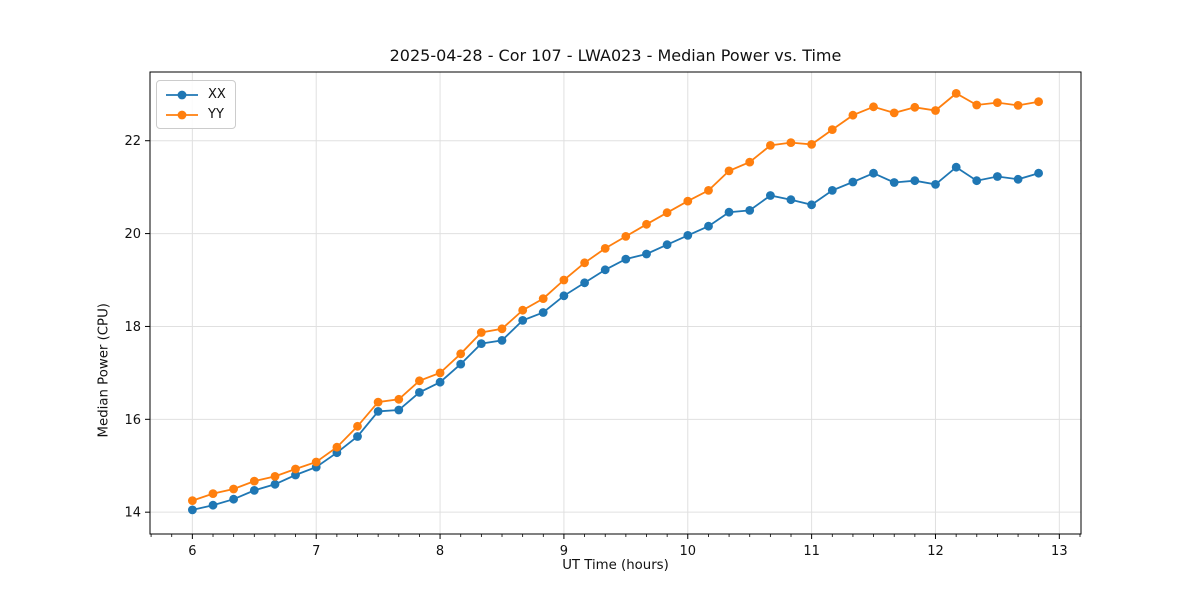  I want to click on legend-label-yy: YY, so click(216, 114).